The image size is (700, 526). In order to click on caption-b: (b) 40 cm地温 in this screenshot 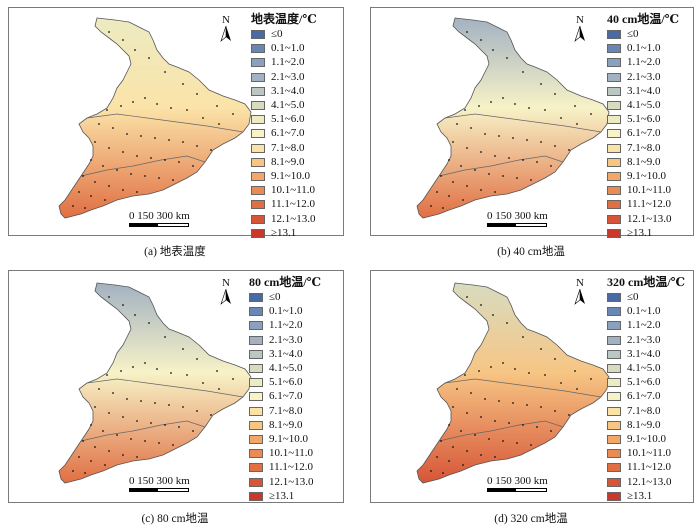, I will do `click(531, 252)`.